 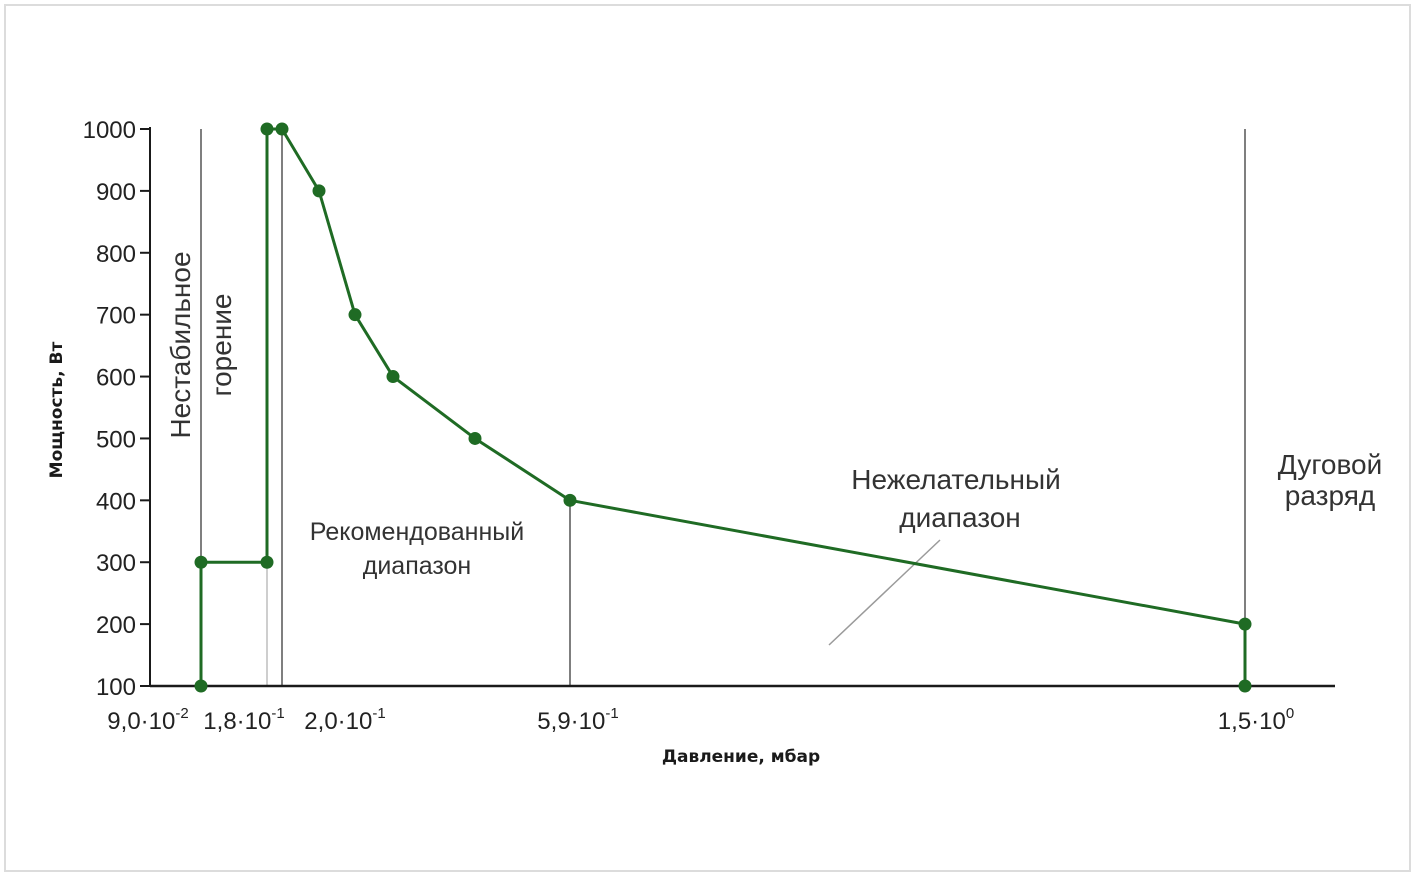 What do you see at coordinates (116, 316) in the screenshot?
I see `y-tick-label: 700` at bounding box center [116, 316].